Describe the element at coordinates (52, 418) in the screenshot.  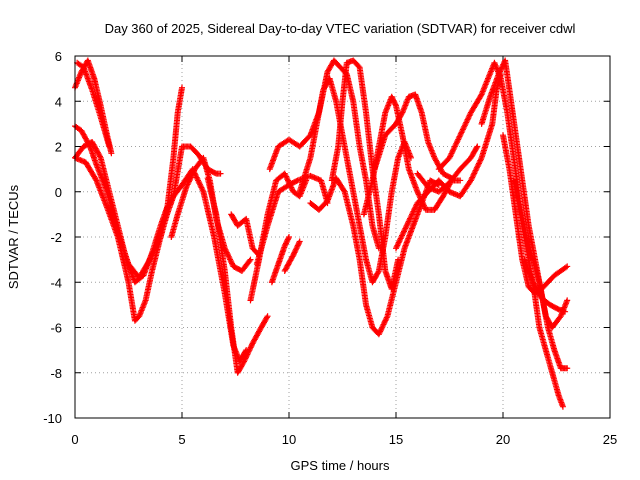
I see `y-tick-label: -10` at that location.